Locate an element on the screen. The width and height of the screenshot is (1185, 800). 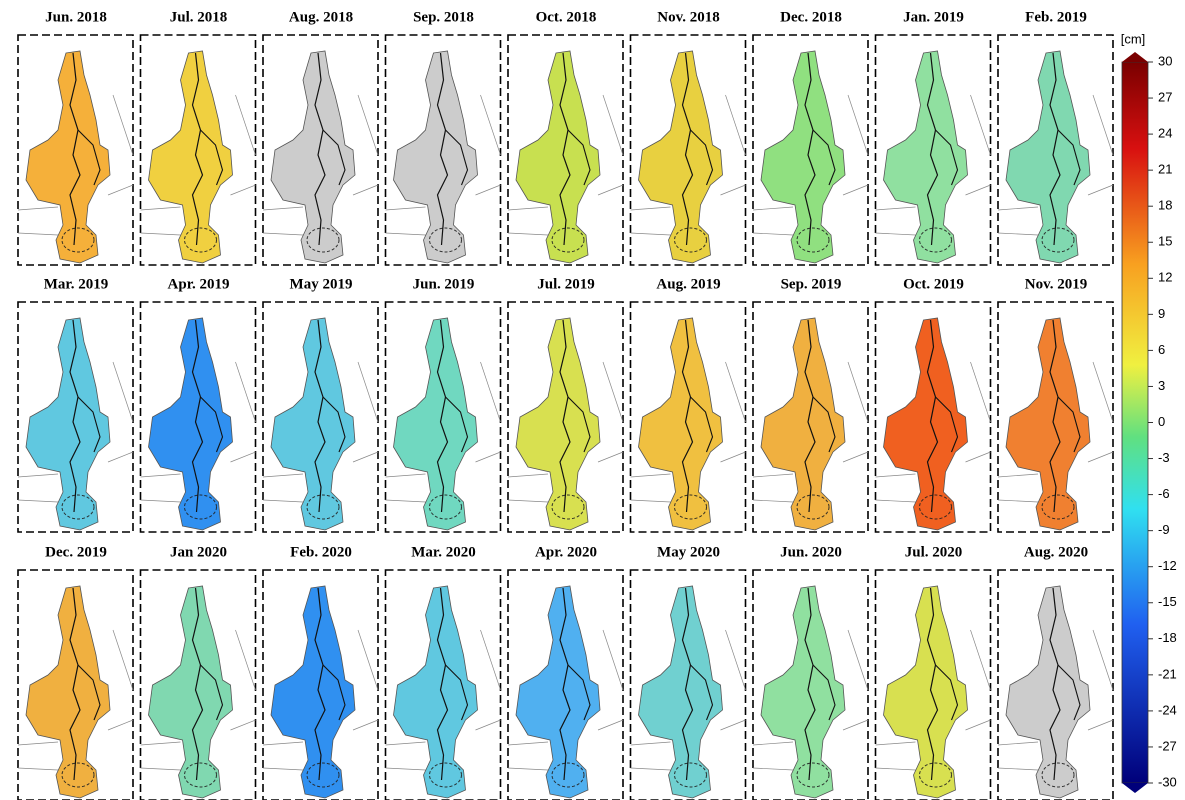
colorbar is located at coordinates (1135, 422).